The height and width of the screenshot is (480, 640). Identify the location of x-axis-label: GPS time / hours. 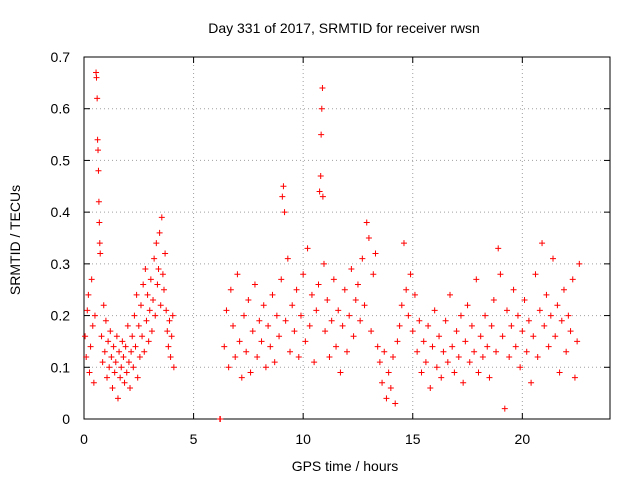
(345, 466).